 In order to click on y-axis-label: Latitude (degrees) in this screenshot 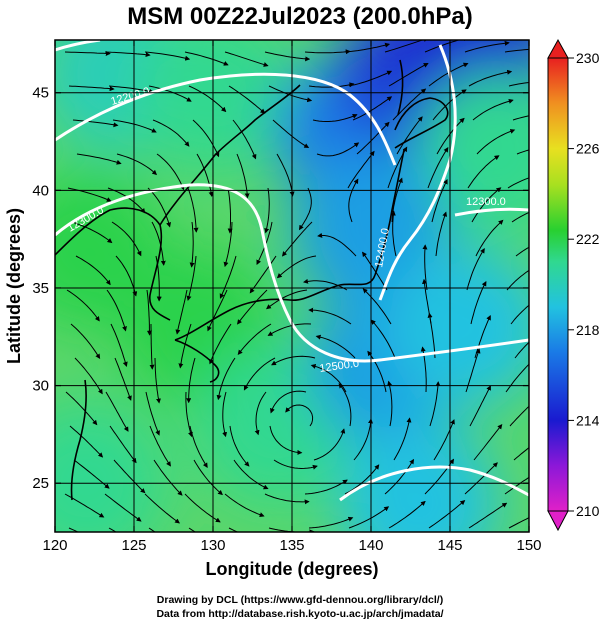, I will do `click(14, 286)`.